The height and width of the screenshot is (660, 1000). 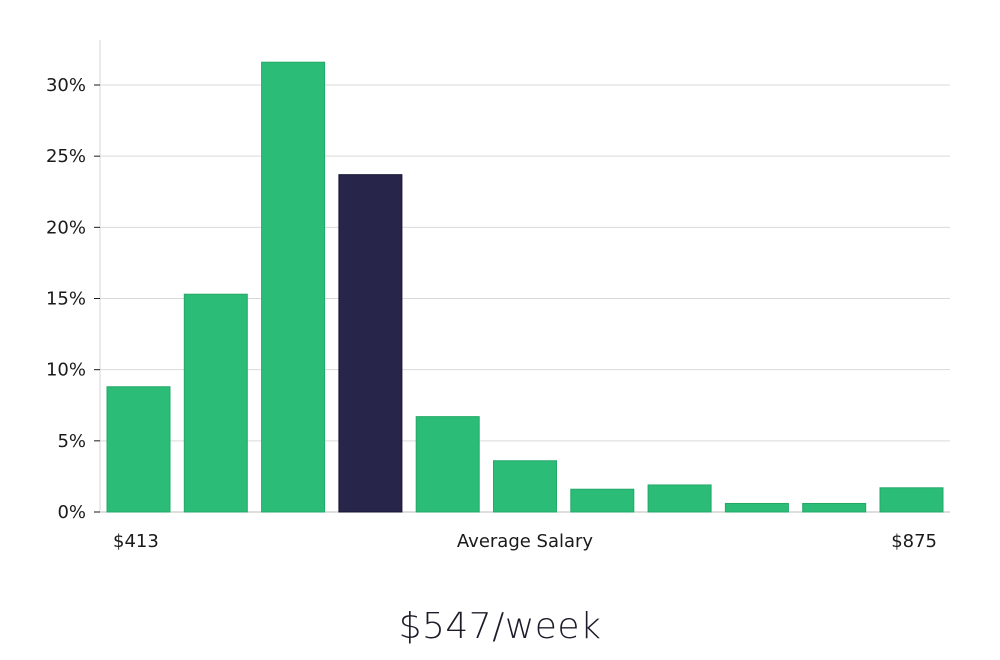 What do you see at coordinates (71, 512) in the screenshot?
I see `y-tick-label: 0%` at bounding box center [71, 512].